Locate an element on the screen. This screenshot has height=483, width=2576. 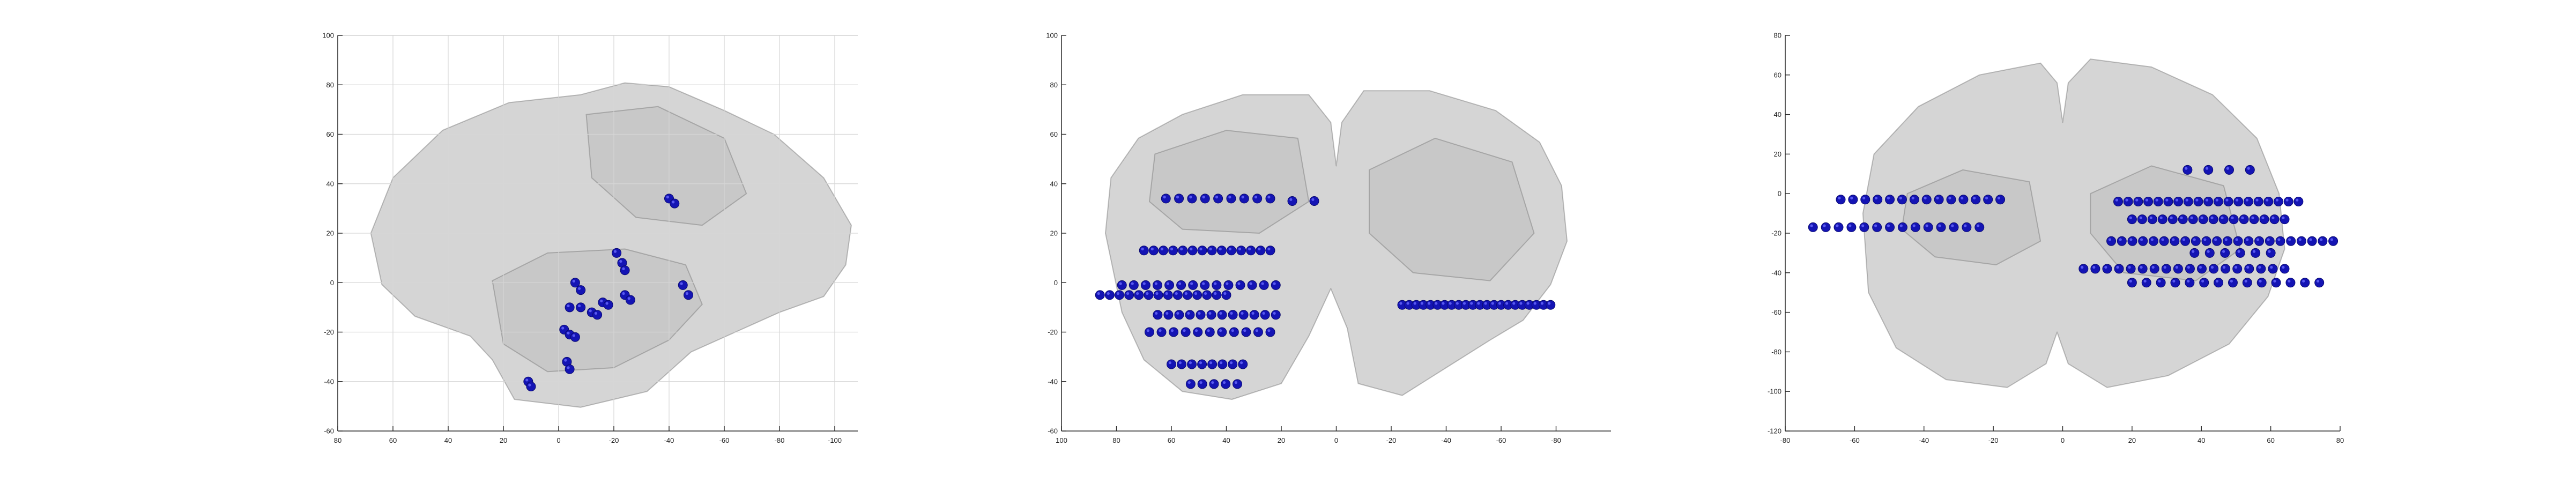
y-tick-label: -60 is located at coordinates (1776, 312).